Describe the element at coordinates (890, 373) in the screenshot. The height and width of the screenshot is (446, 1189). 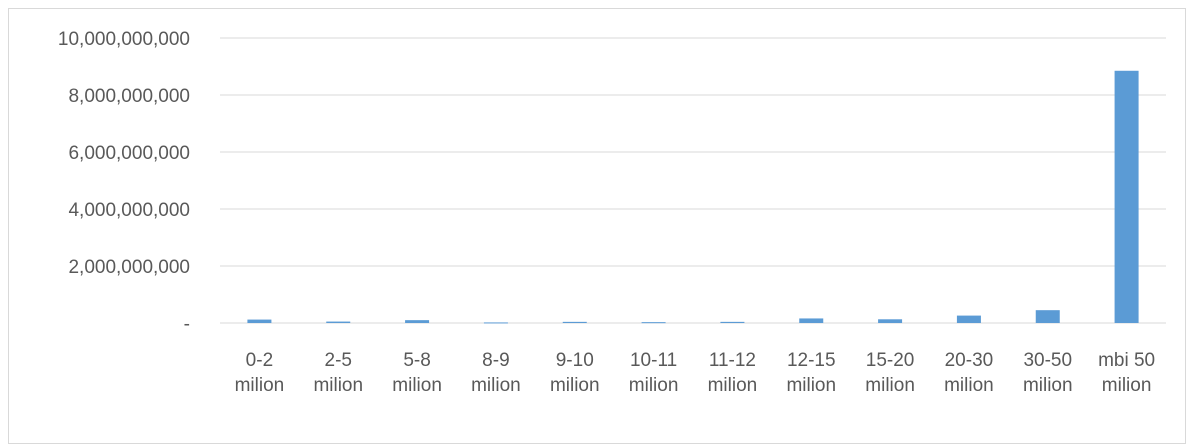
I see `x-tick-label: 15-20 milion` at that location.